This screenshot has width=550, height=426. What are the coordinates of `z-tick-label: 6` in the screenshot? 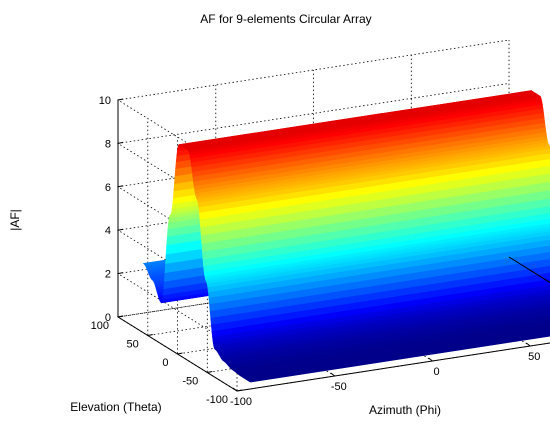 It's located at (108, 188).